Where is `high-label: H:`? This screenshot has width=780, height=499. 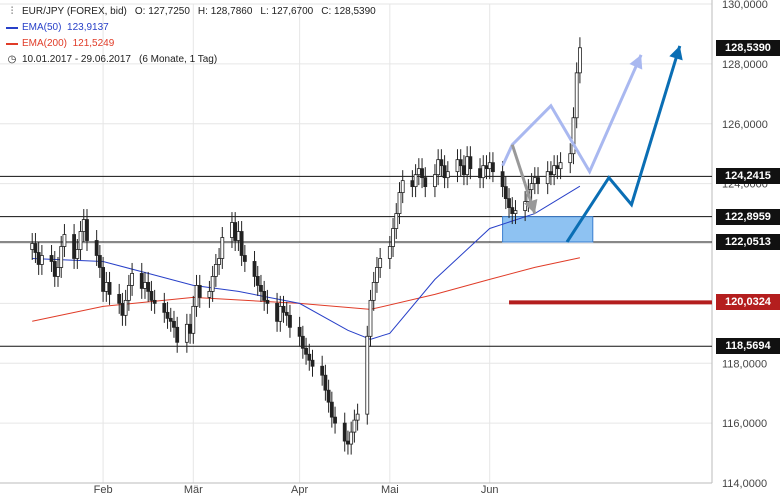 high-label: H: is located at coordinates (202, 11).